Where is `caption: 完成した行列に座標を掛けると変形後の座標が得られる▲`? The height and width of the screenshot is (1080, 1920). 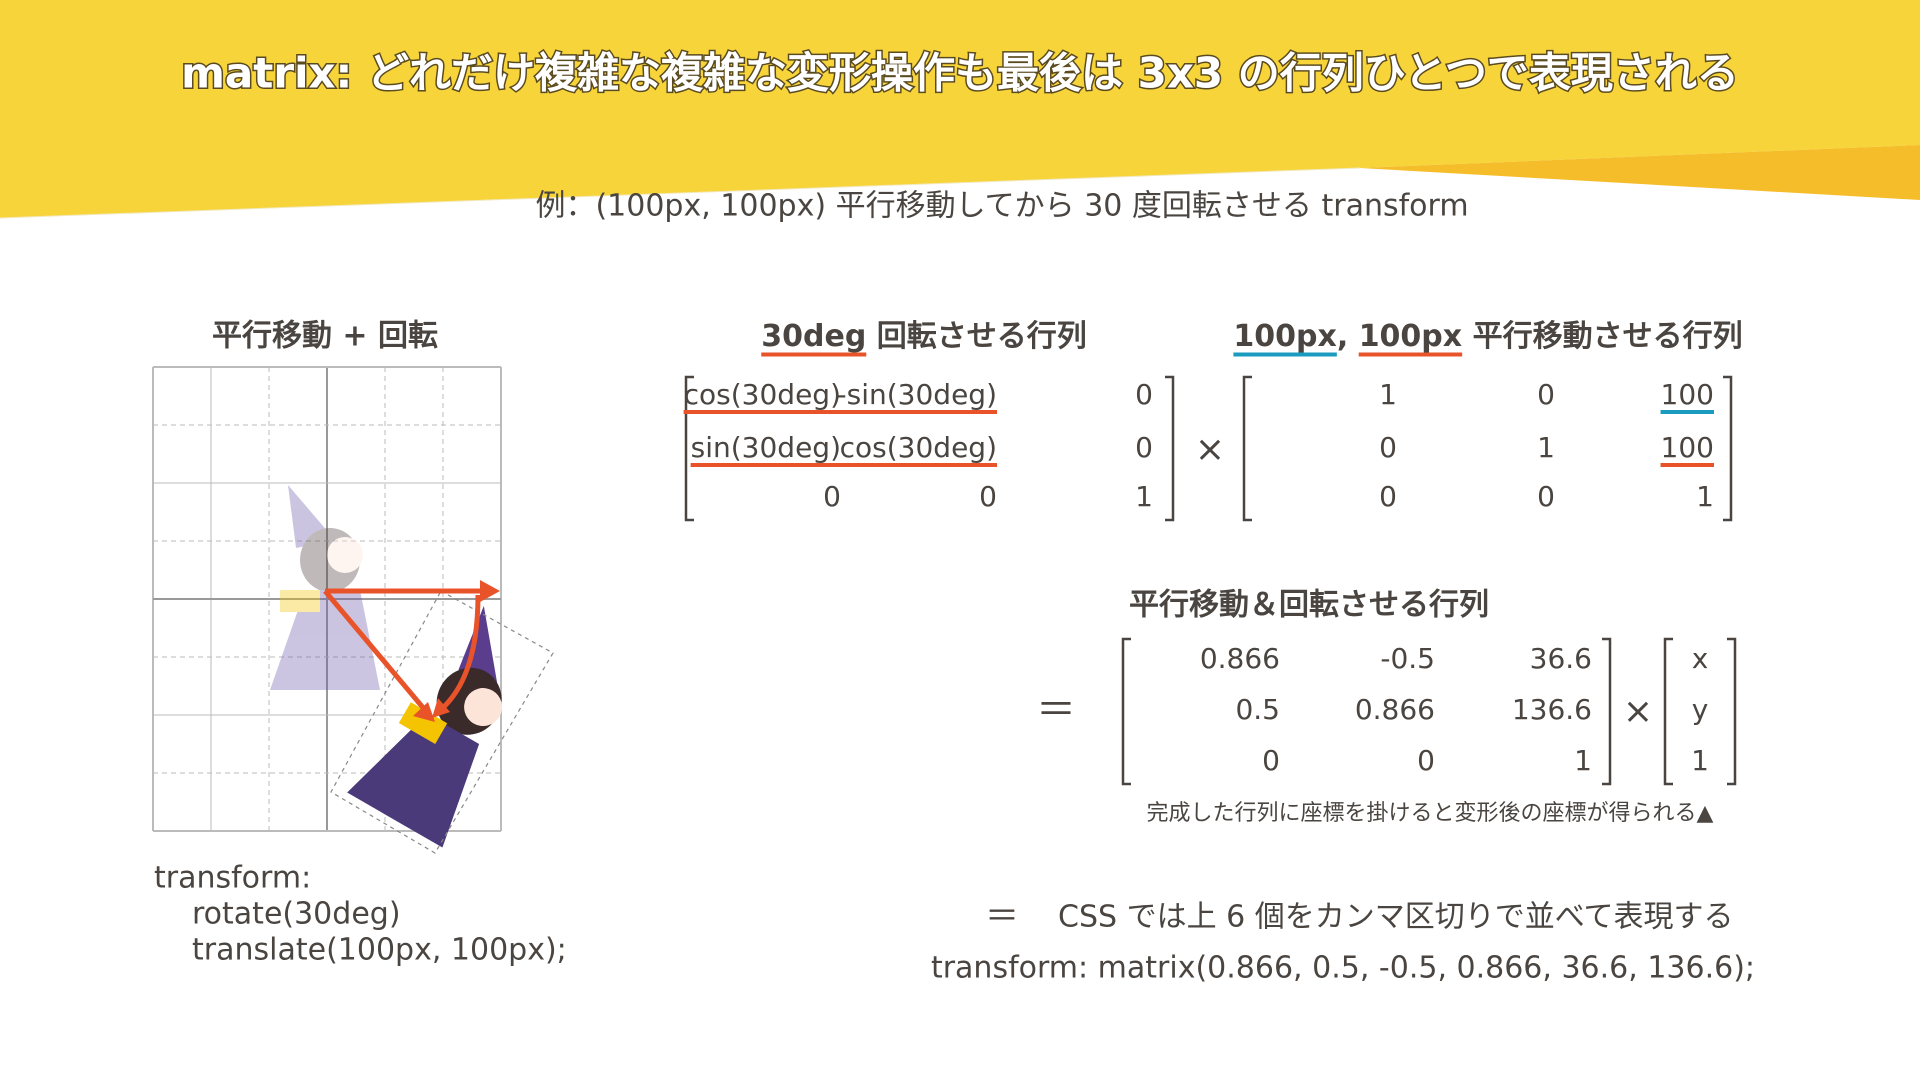 caption: 完成した行列に座標を掛けると変形後の座標が得られる▲ is located at coordinates (1430, 813).